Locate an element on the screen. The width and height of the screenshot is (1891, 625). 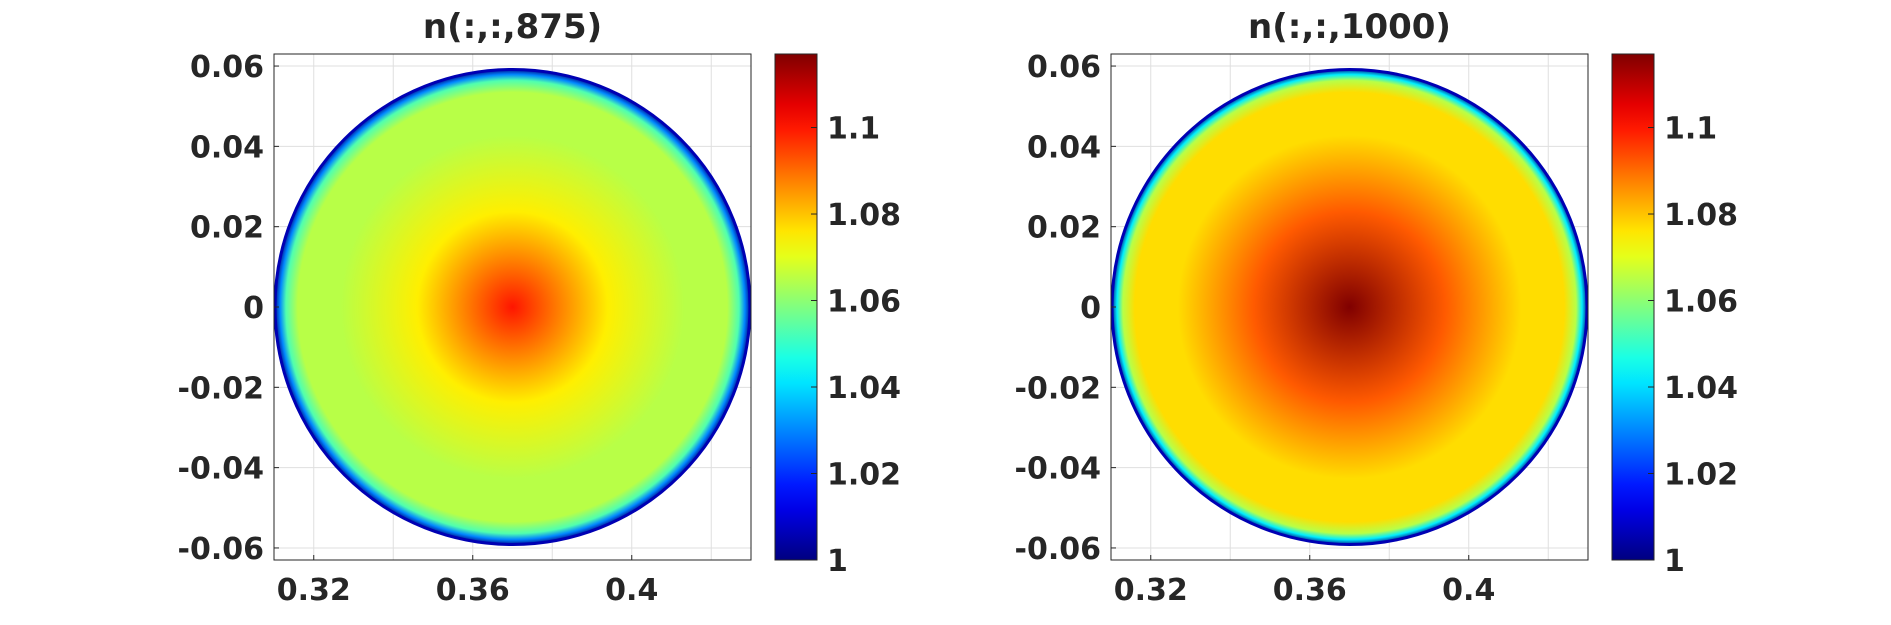
chart-title: n(:,:,1000) is located at coordinates (1349, 27).